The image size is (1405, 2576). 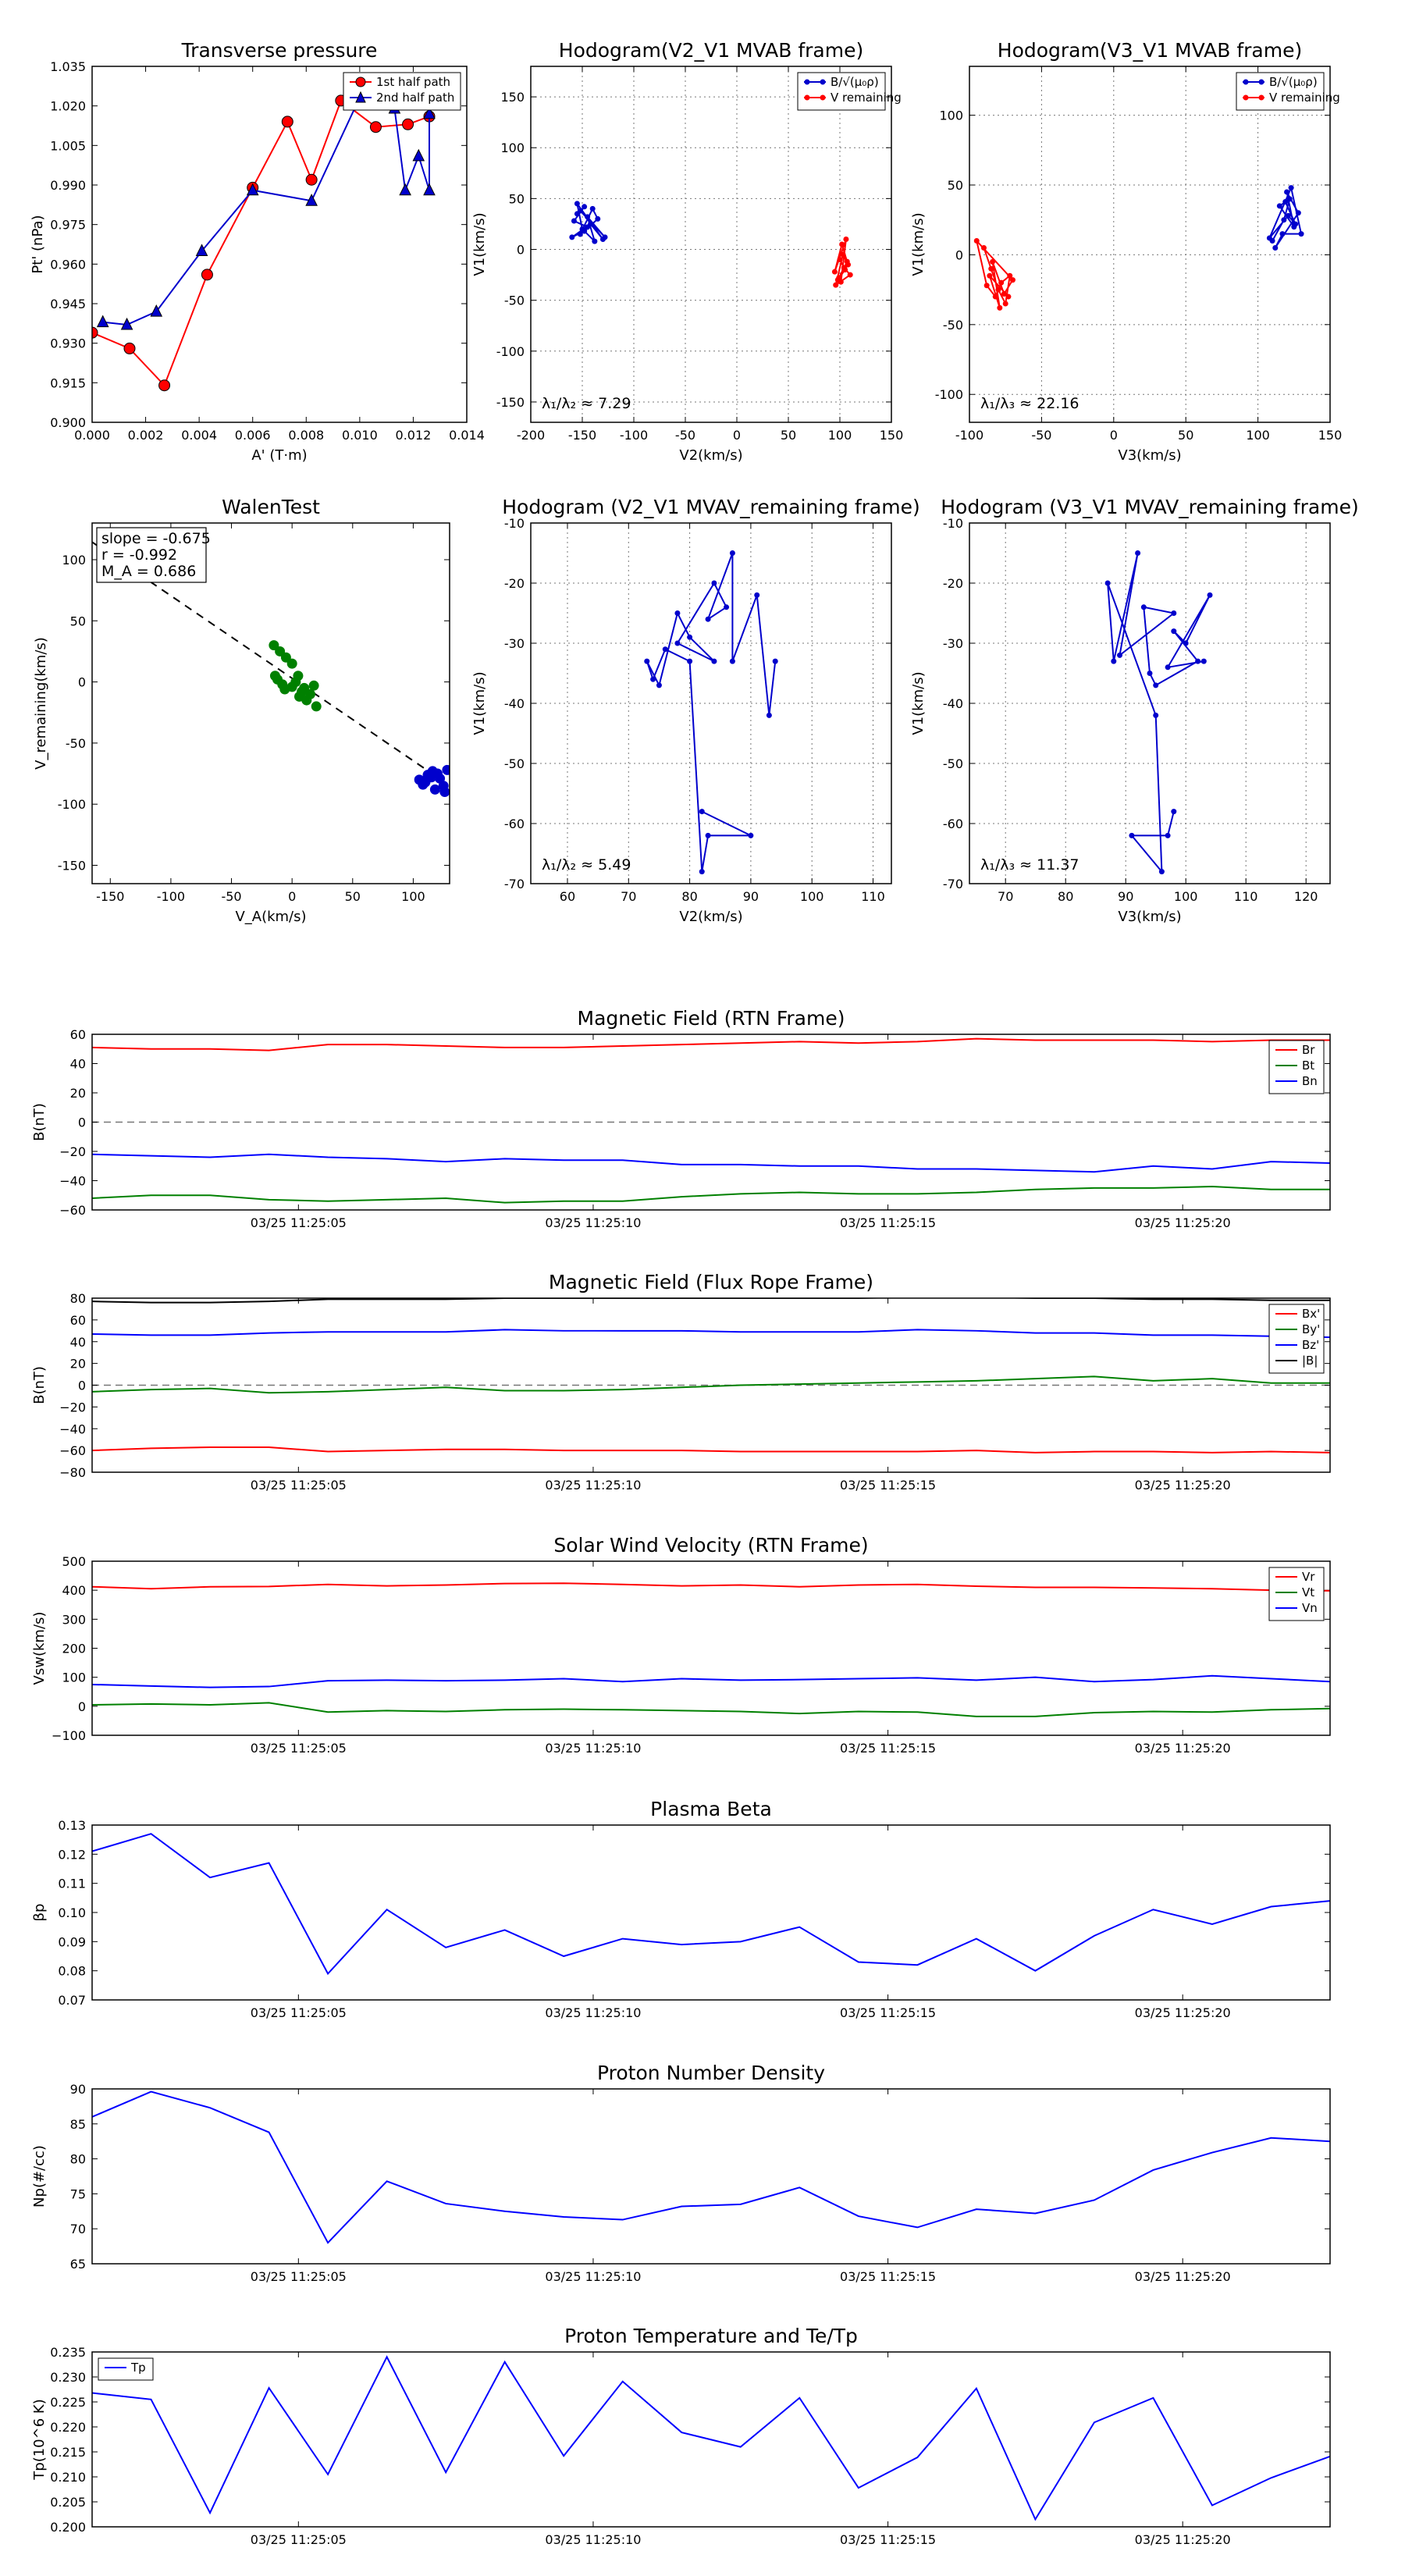 I want to click on x-axis-label: A' (T·m), so click(x=279, y=455).